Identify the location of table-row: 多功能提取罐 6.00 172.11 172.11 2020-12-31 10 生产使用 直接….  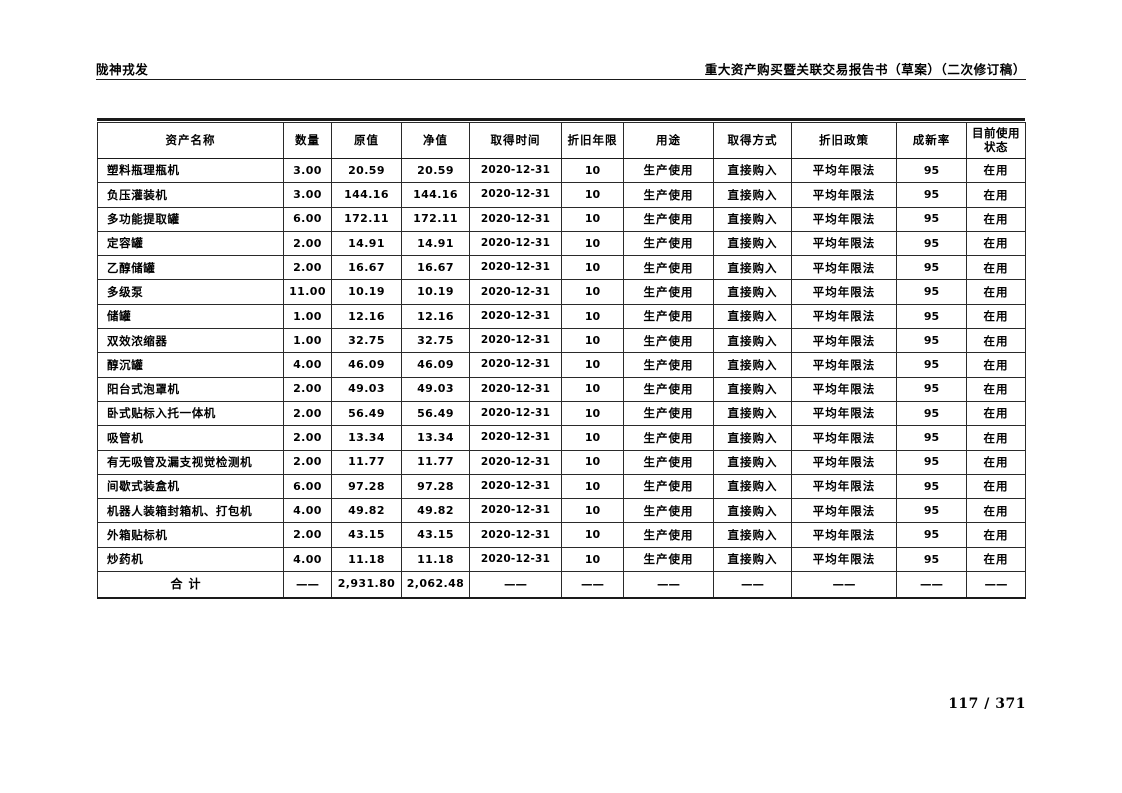
(561, 219).